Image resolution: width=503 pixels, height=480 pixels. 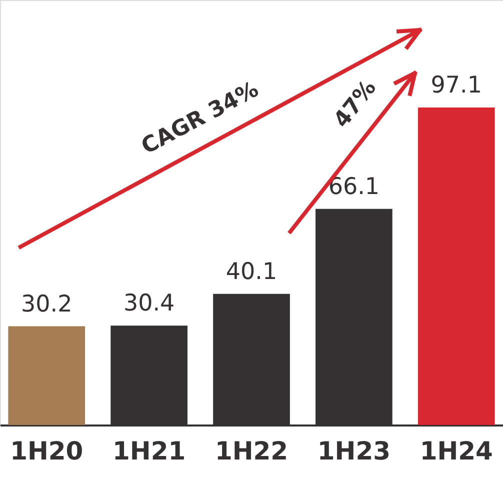 I want to click on data-label: 40.1, so click(x=252, y=271).